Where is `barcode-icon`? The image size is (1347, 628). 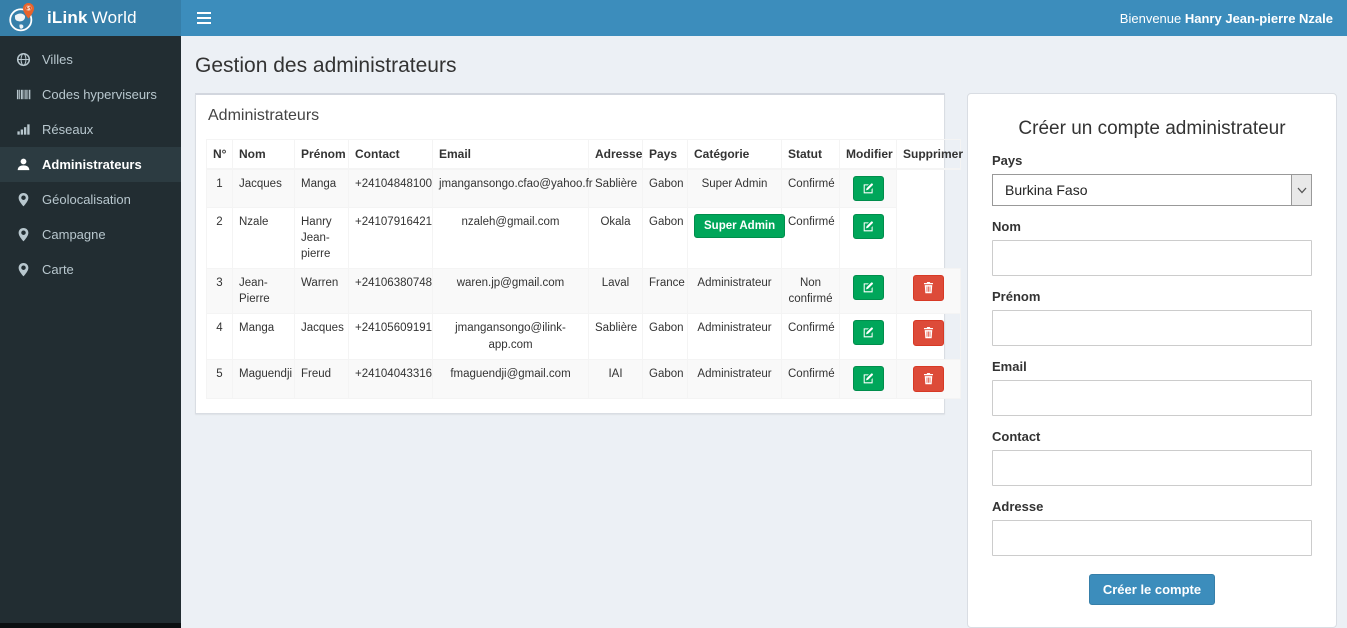
barcode-icon is located at coordinates (23, 94).